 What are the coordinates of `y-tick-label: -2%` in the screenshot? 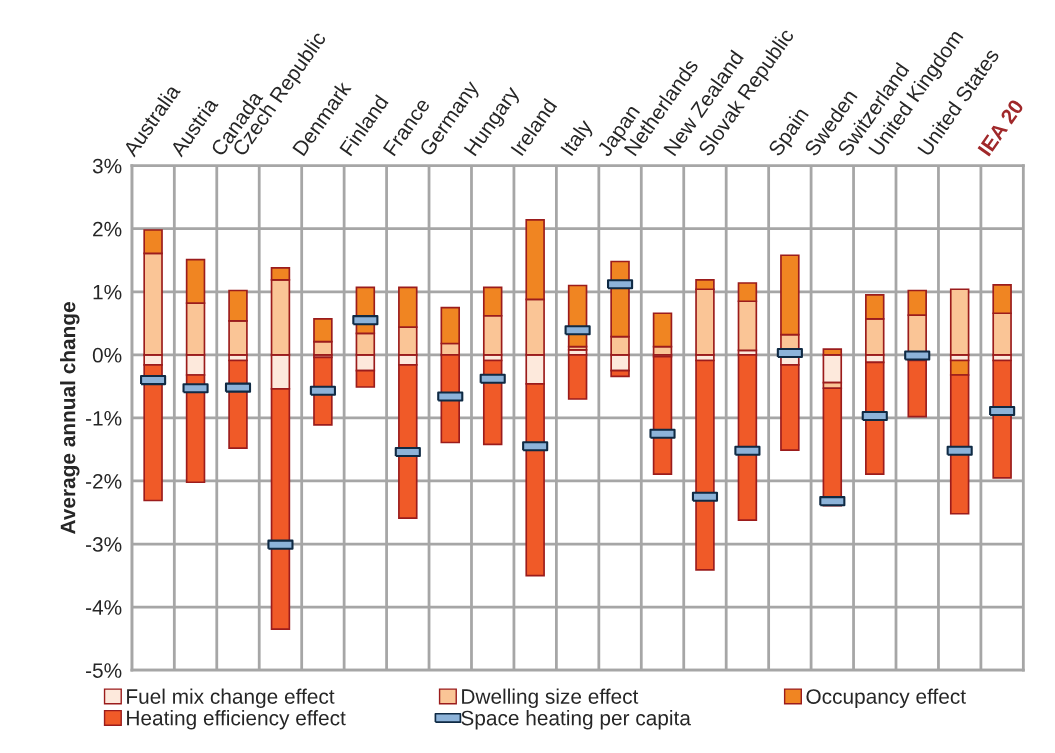 It's located at (104, 481).